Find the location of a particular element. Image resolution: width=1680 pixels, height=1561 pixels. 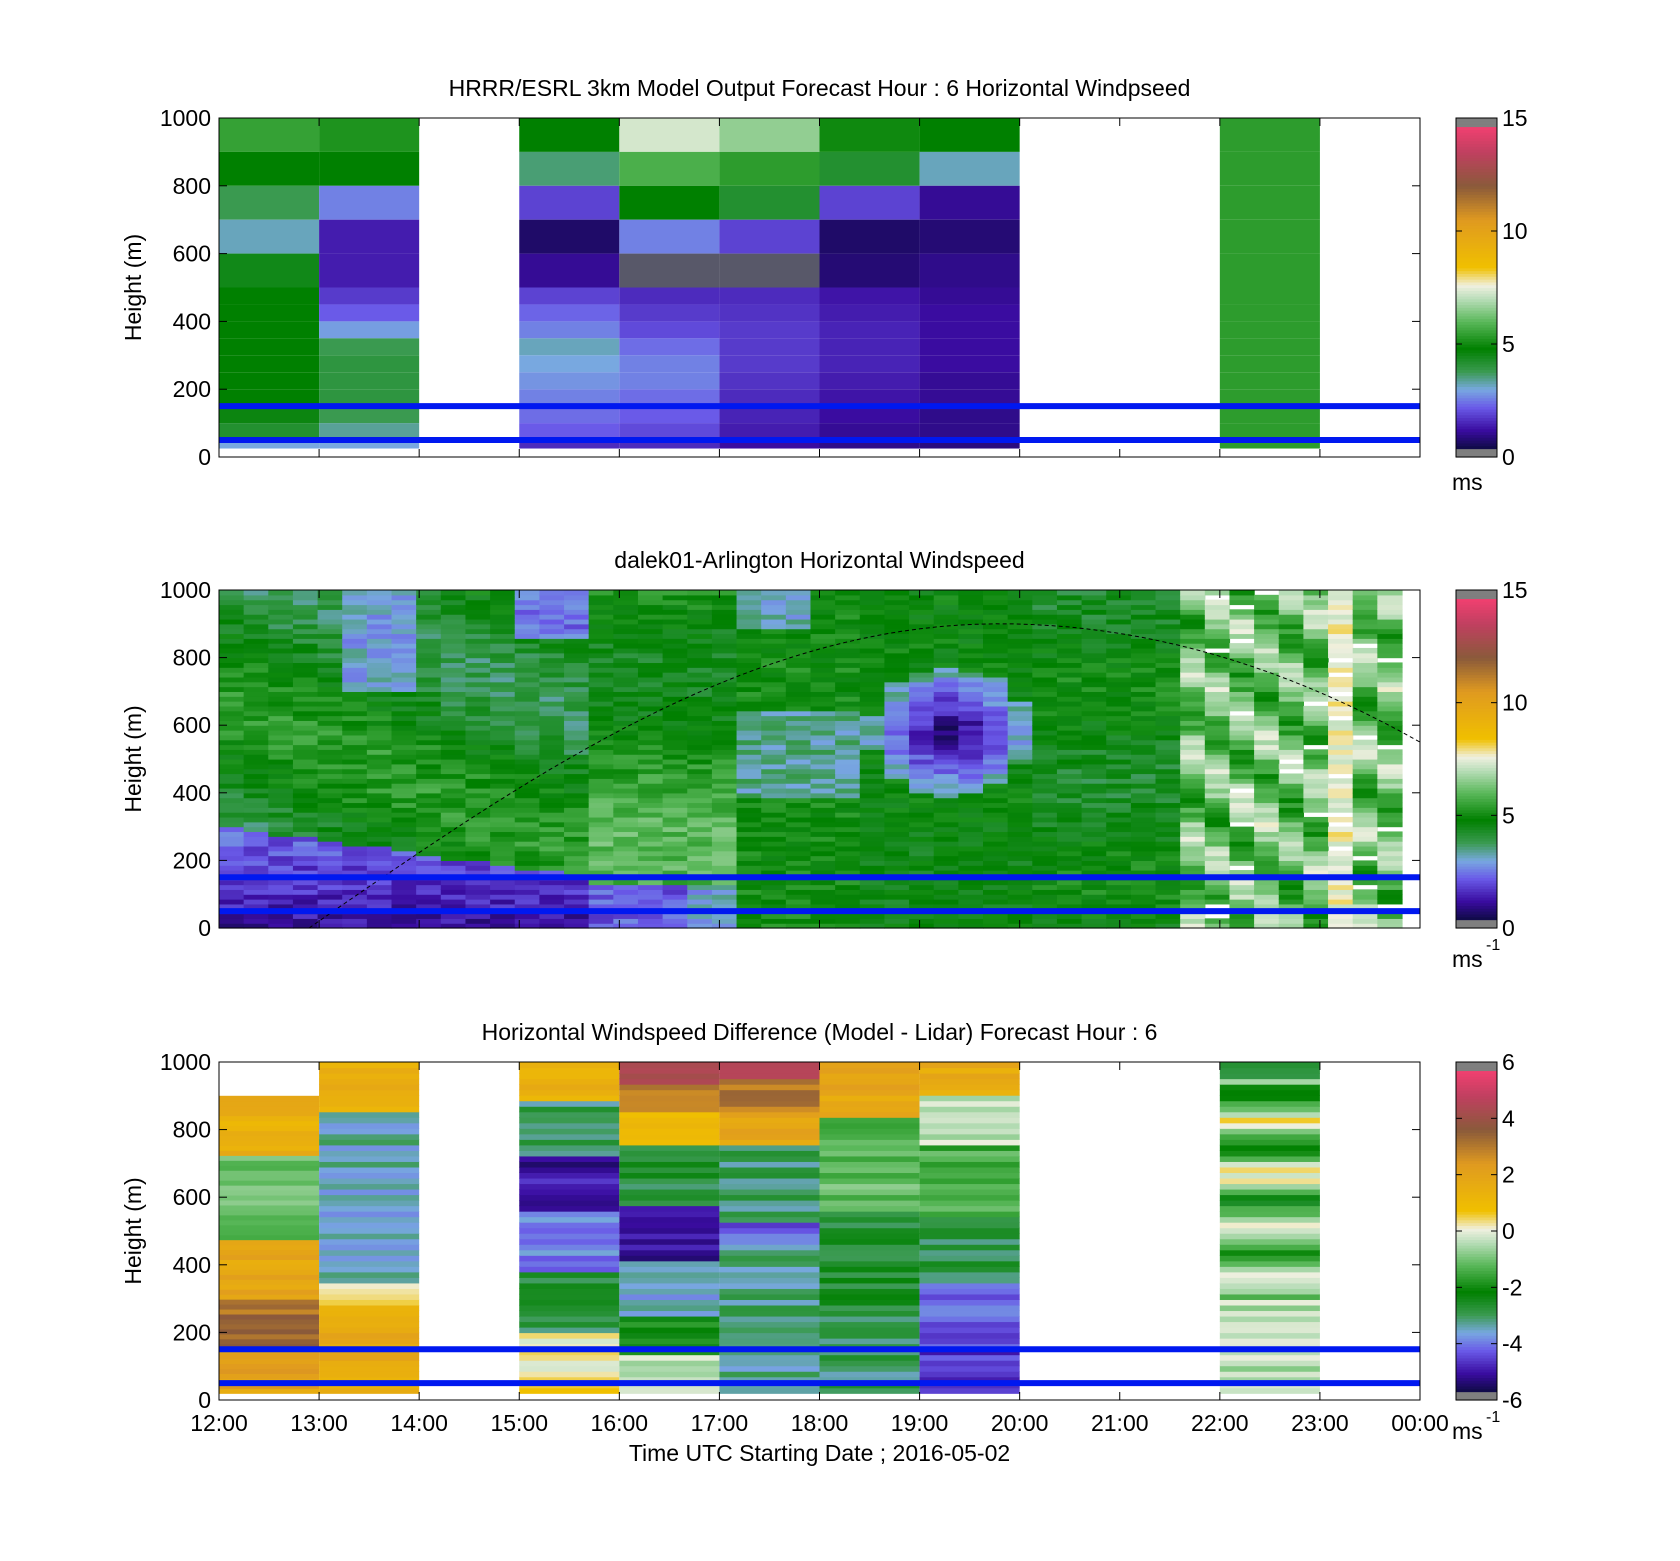

x-tick-label: 12:00 is located at coordinates (219, 1423).